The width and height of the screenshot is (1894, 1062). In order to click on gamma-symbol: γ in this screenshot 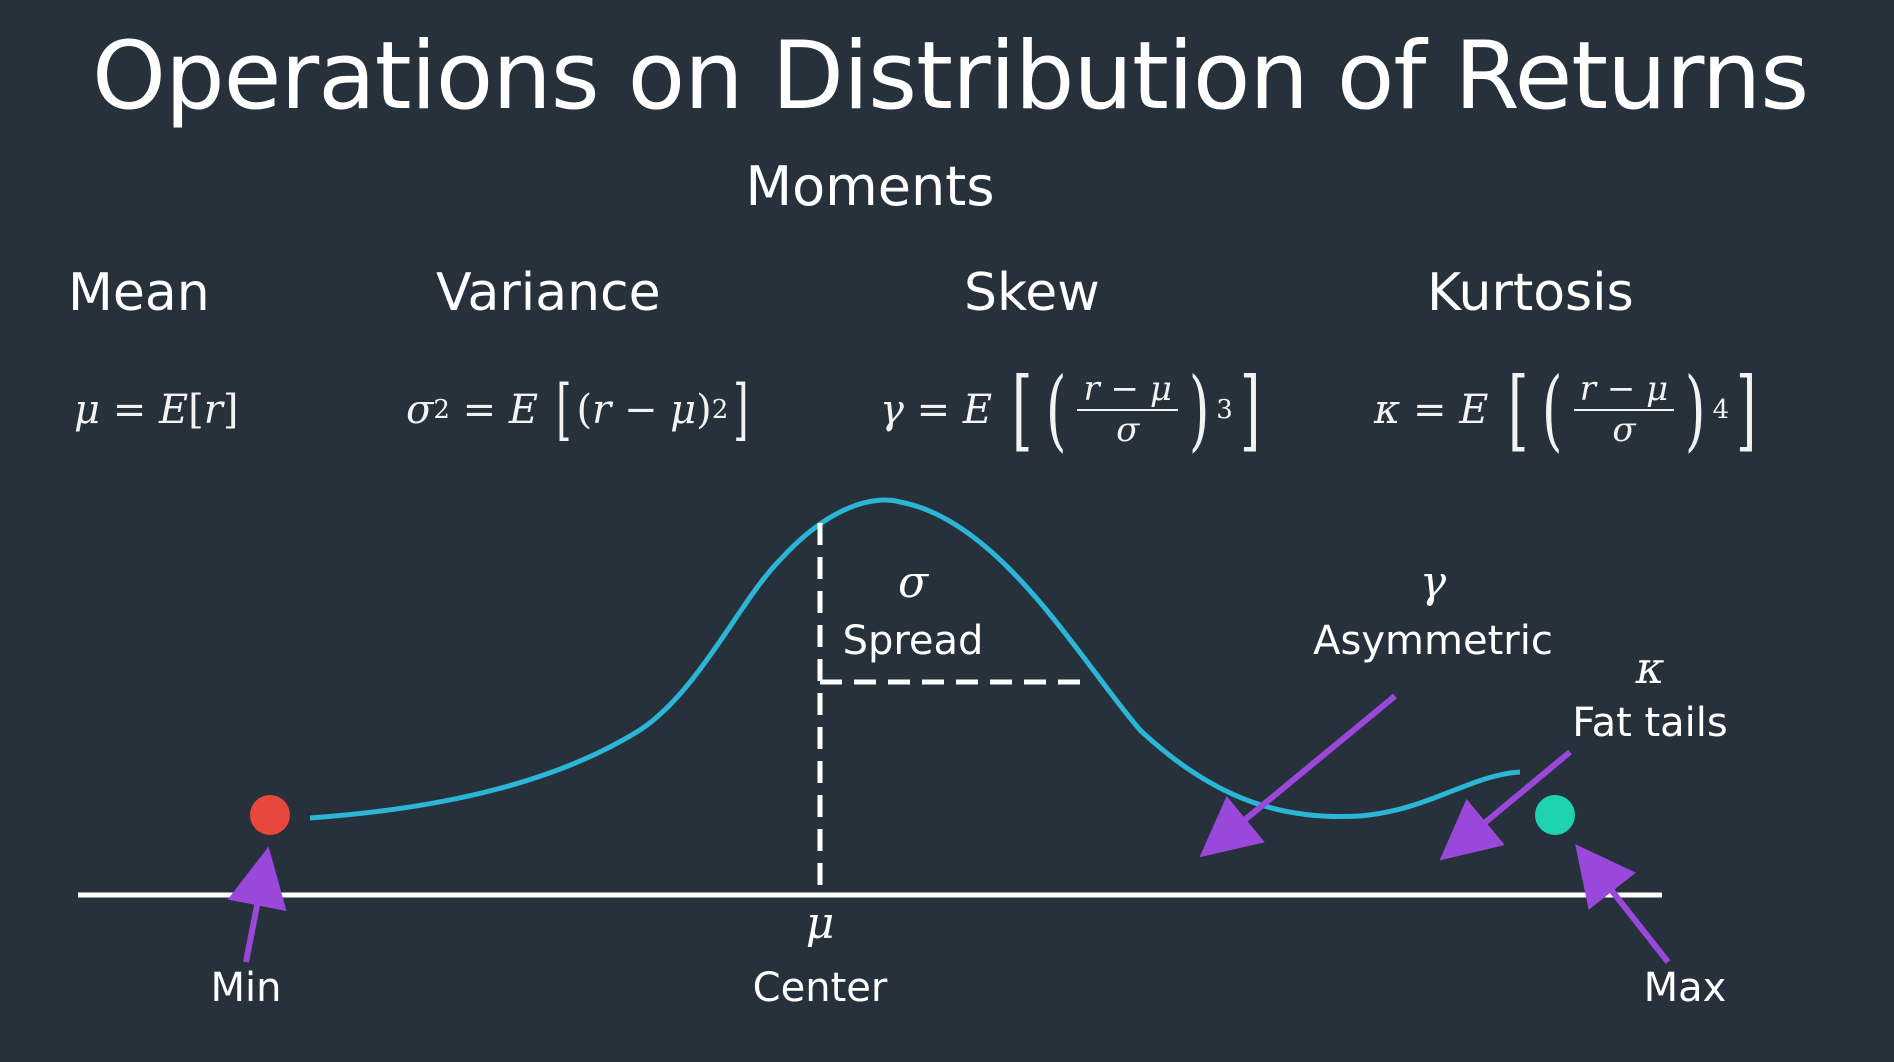, I will do `click(1433, 582)`.